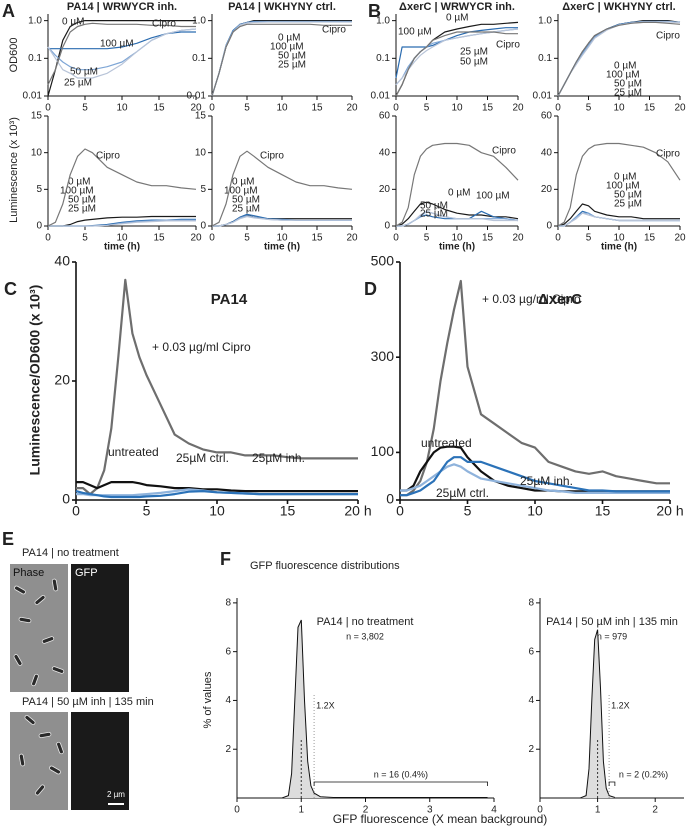 The width and height of the screenshot is (696, 829). I want to click on chart-title: ΔxerC | WKHYNY ctrl., so click(618, 7).